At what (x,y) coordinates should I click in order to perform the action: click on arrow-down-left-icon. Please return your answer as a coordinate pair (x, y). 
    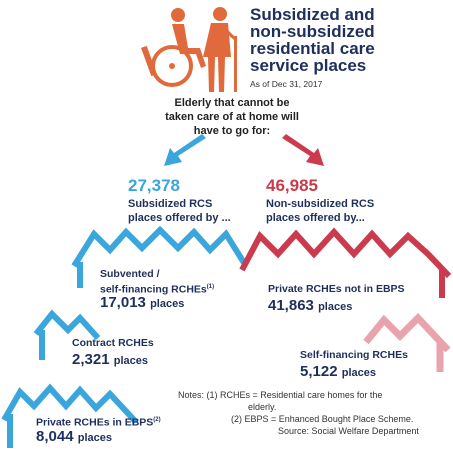
    Looking at the image, I should click on (185, 150).